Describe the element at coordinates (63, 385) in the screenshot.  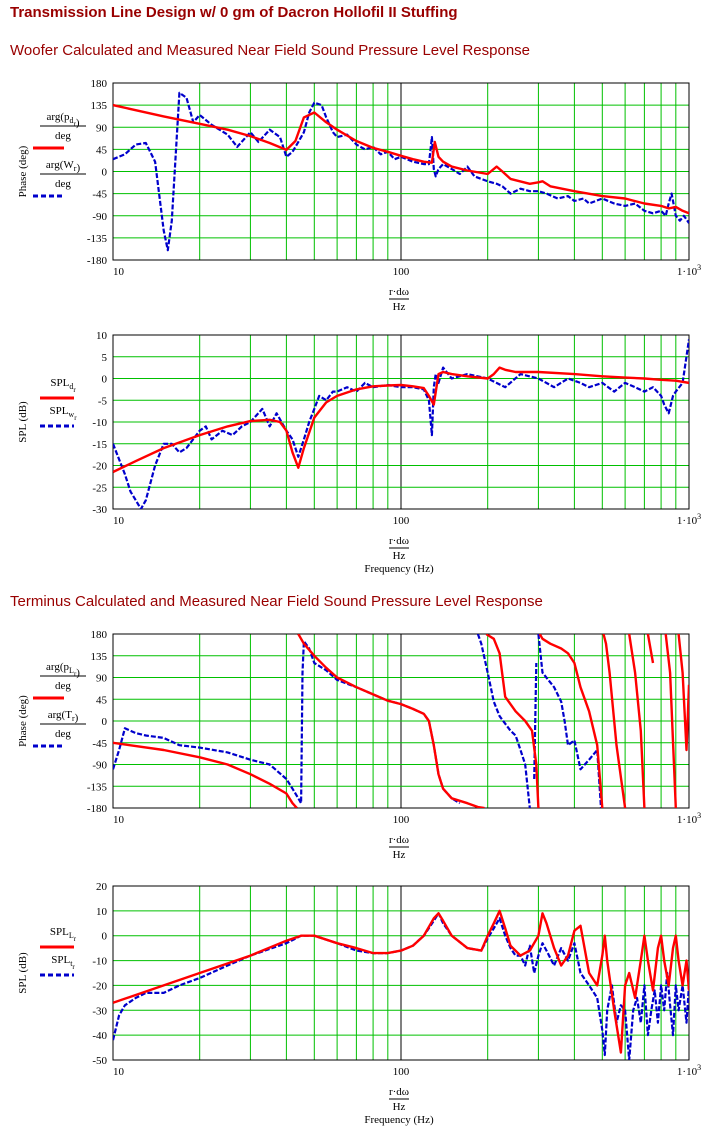
I see `legend-label: SPLdr` at that location.